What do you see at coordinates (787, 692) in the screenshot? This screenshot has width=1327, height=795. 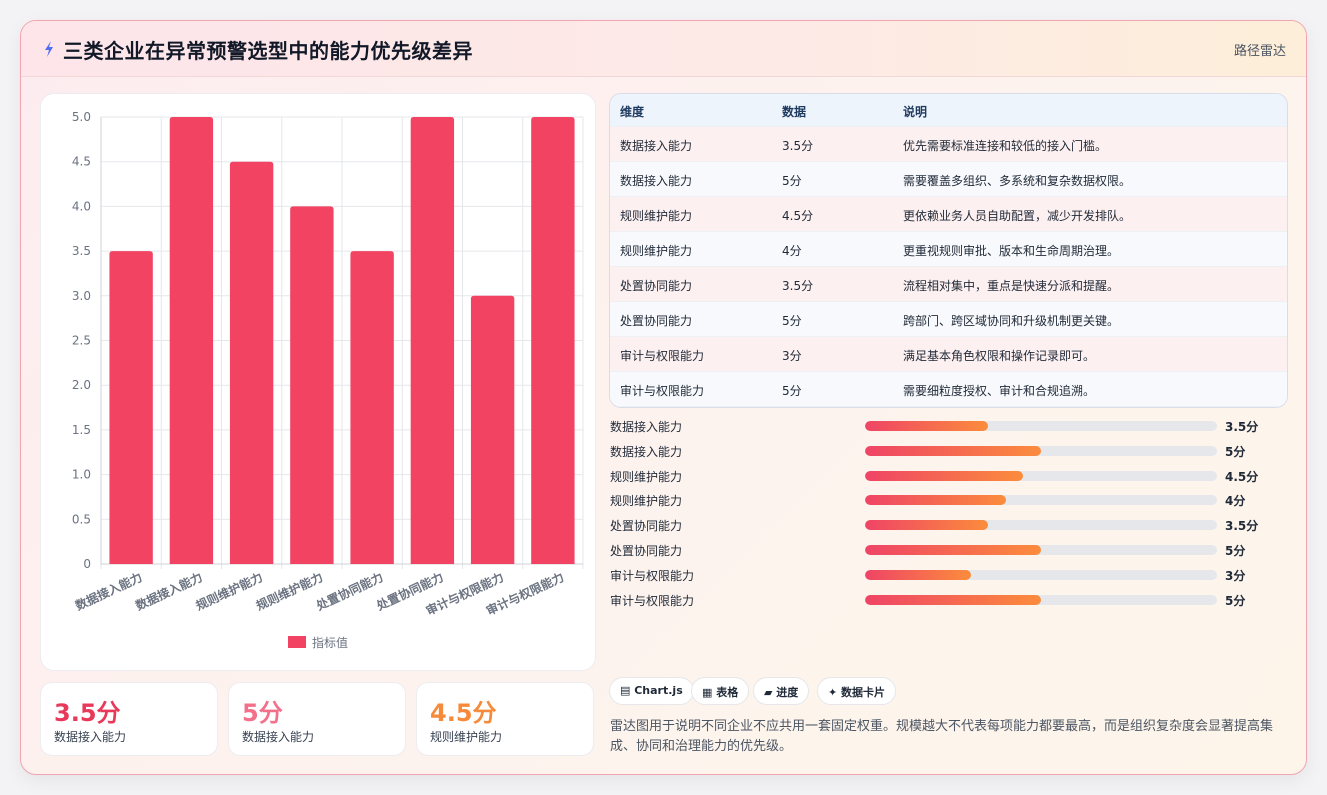 I see `tag-label: 进度` at bounding box center [787, 692].